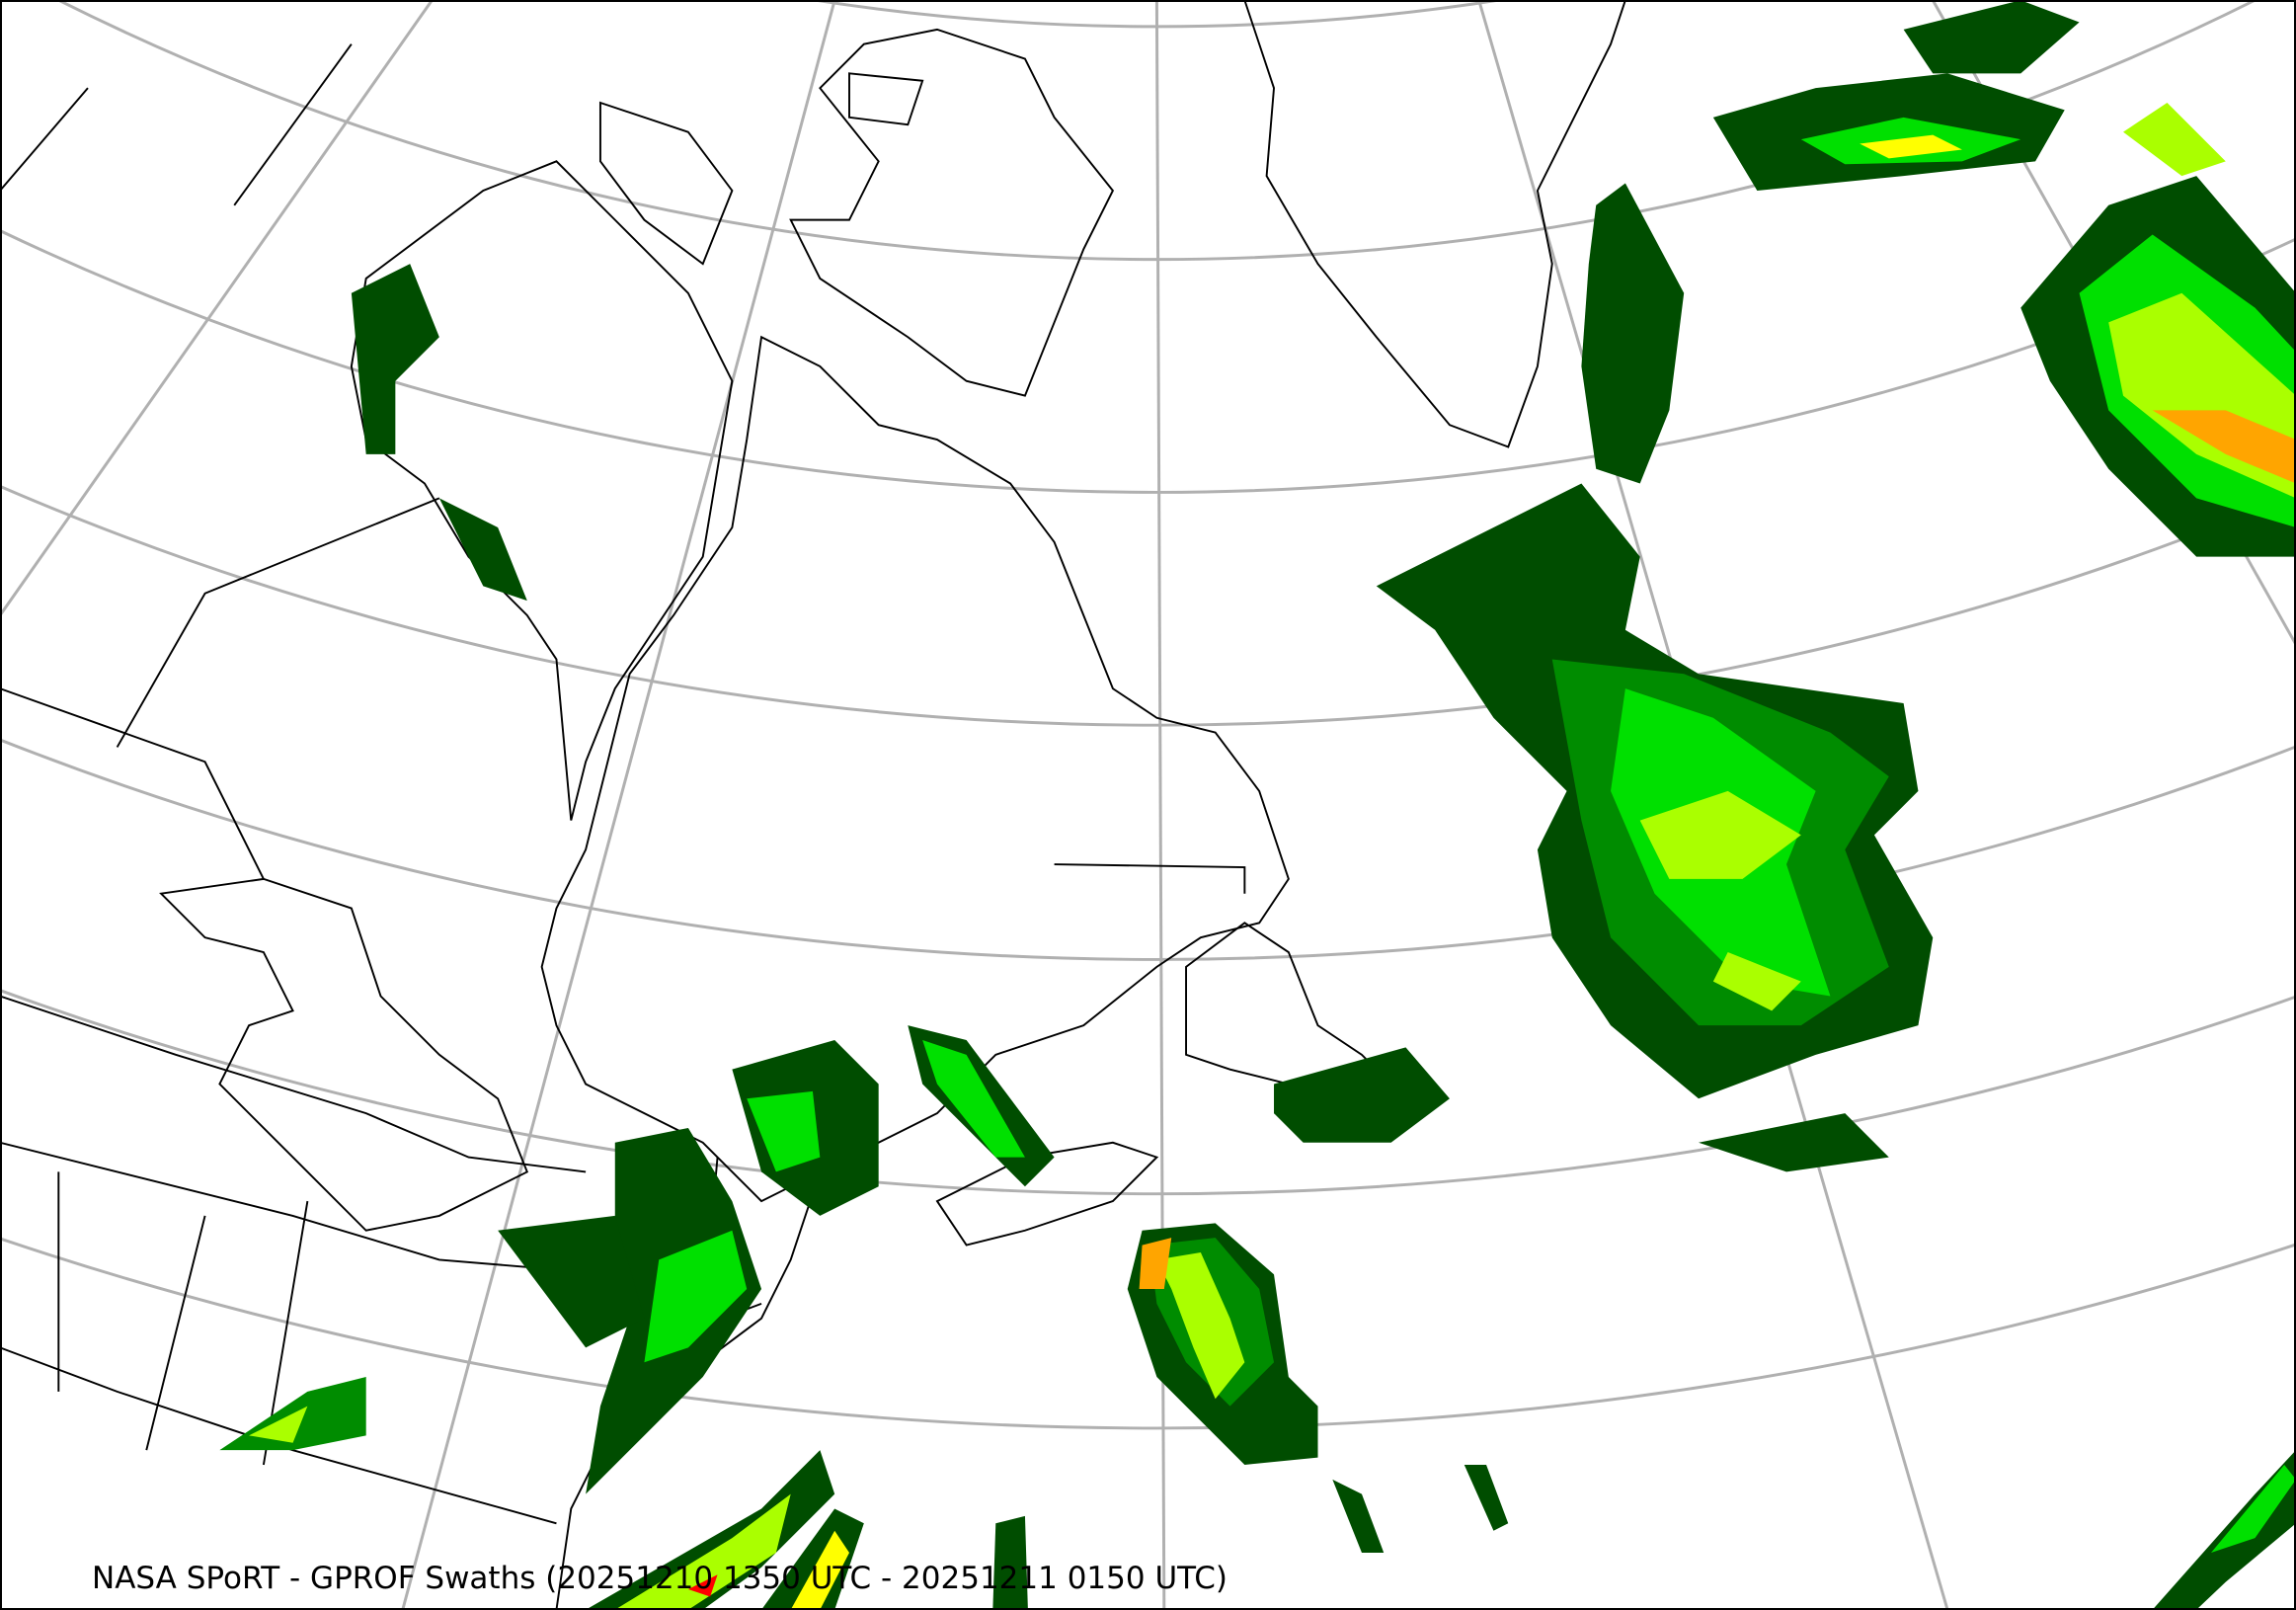  I want to click on coastline-baffin, so click(952, 212).